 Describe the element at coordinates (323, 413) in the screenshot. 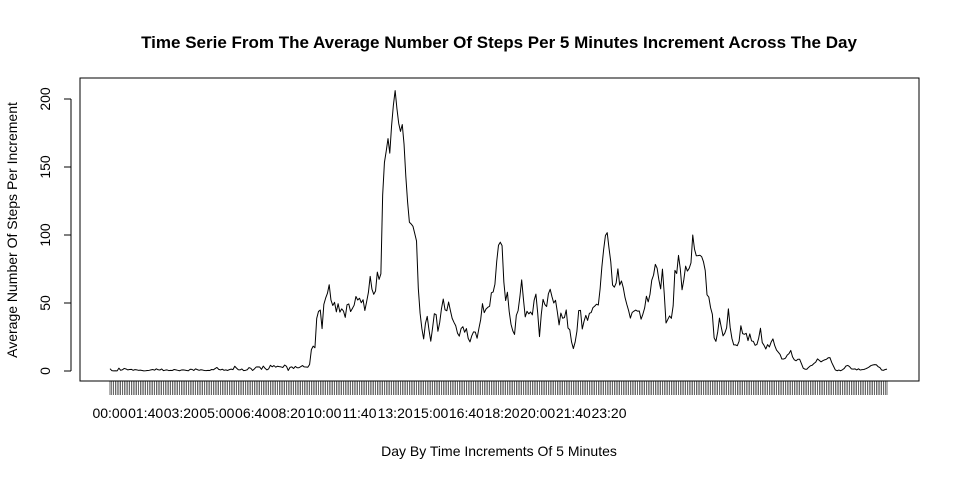

I see `x-tick-label: 10:00` at that location.